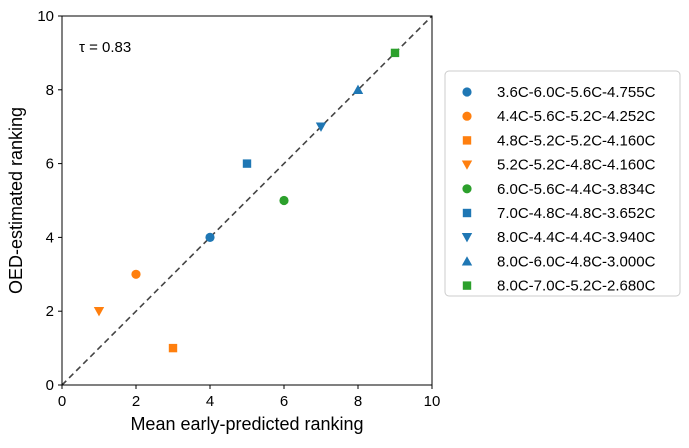  What do you see at coordinates (576, 92) in the screenshot?
I see `legend-label: 3.6C-6.0C-5.6C-4.755C` at bounding box center [576, 92].